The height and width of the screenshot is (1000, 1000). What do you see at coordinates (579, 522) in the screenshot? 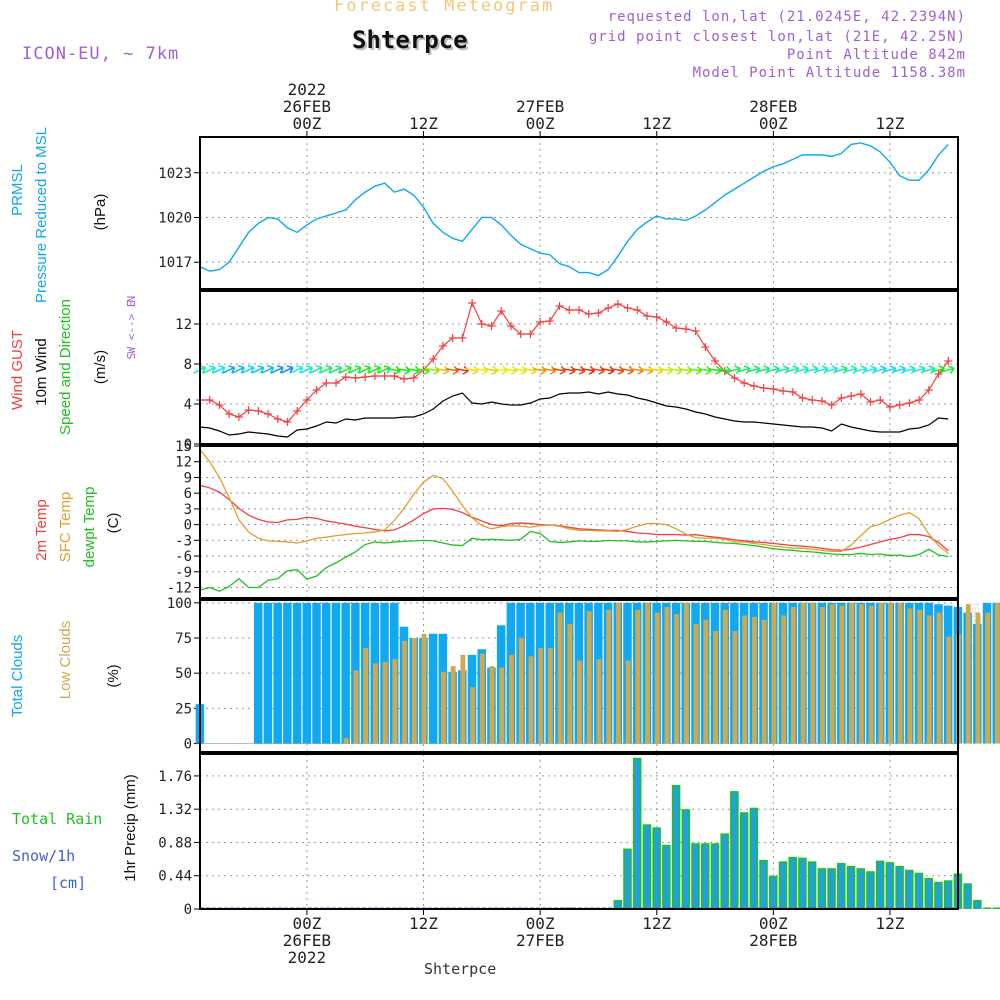
I see `temperature-frame` at bounding box center [579, 522].